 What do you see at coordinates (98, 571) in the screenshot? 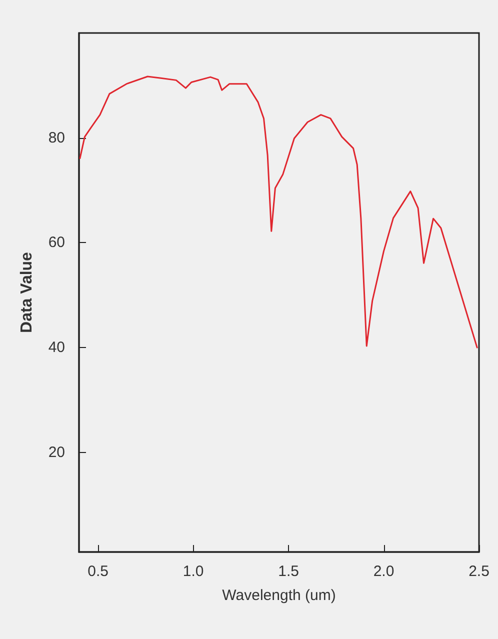
I see `x-tick-label: 0.5` at bounding box center [98, 571].